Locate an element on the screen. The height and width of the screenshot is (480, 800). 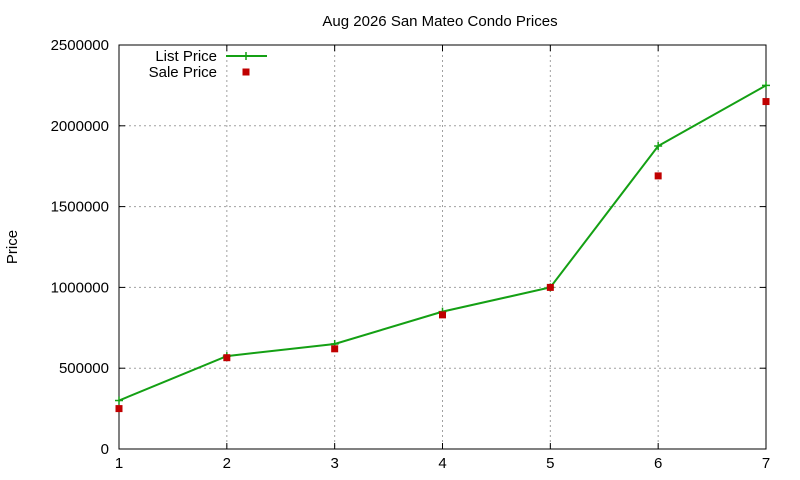
x-tick-label: 2 is located at coordinates (227, 463).